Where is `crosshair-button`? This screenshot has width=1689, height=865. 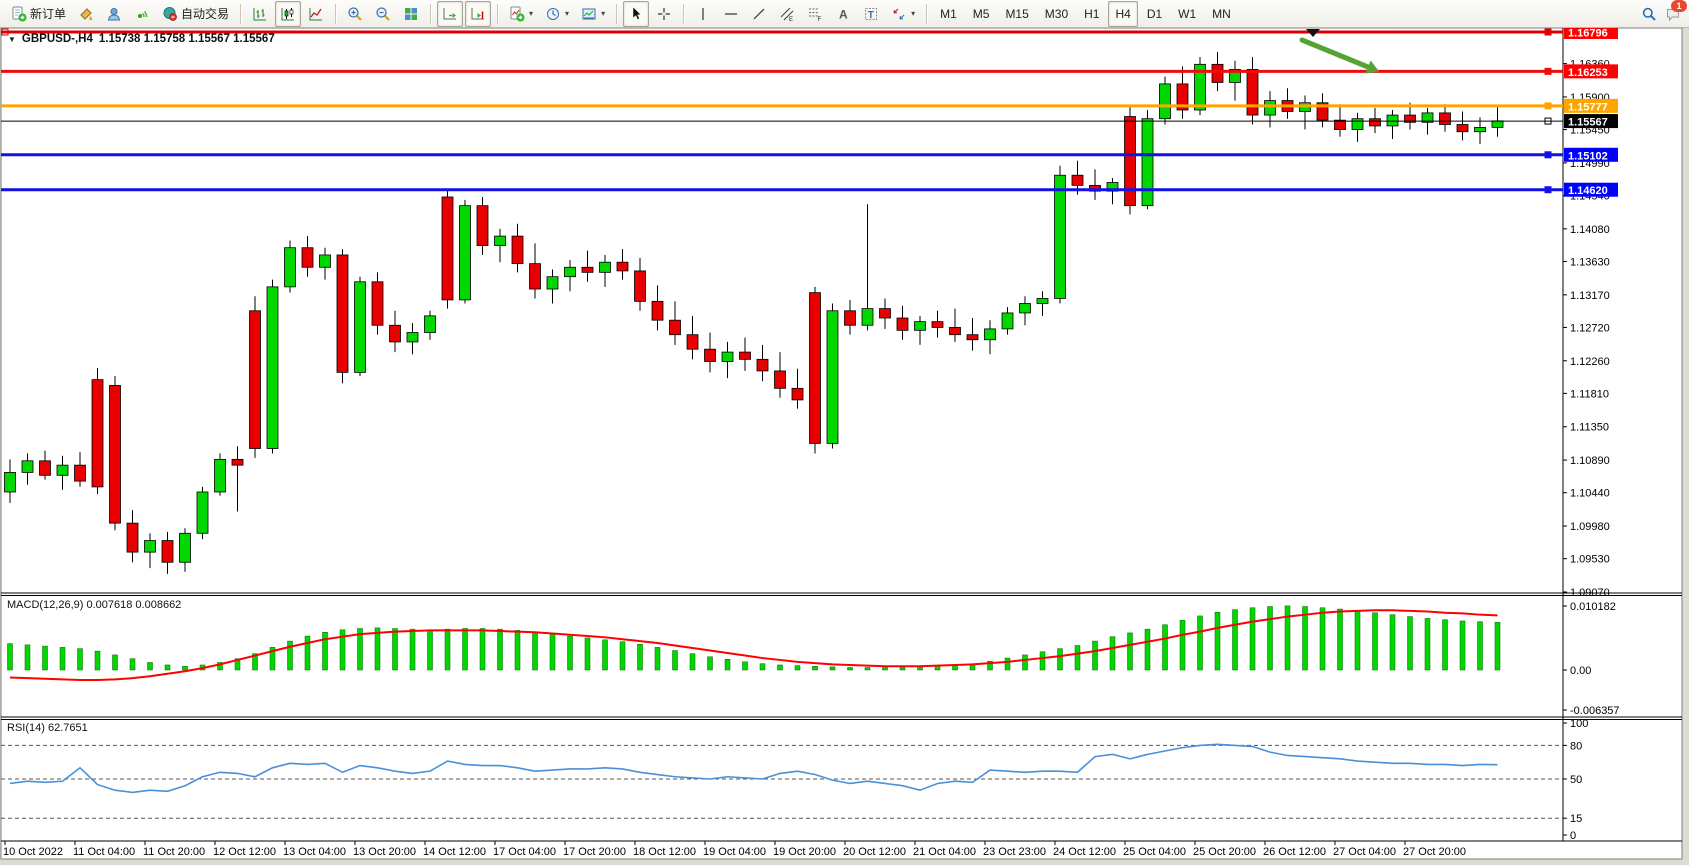
crosshair-button is located at coordinates (664, 14).